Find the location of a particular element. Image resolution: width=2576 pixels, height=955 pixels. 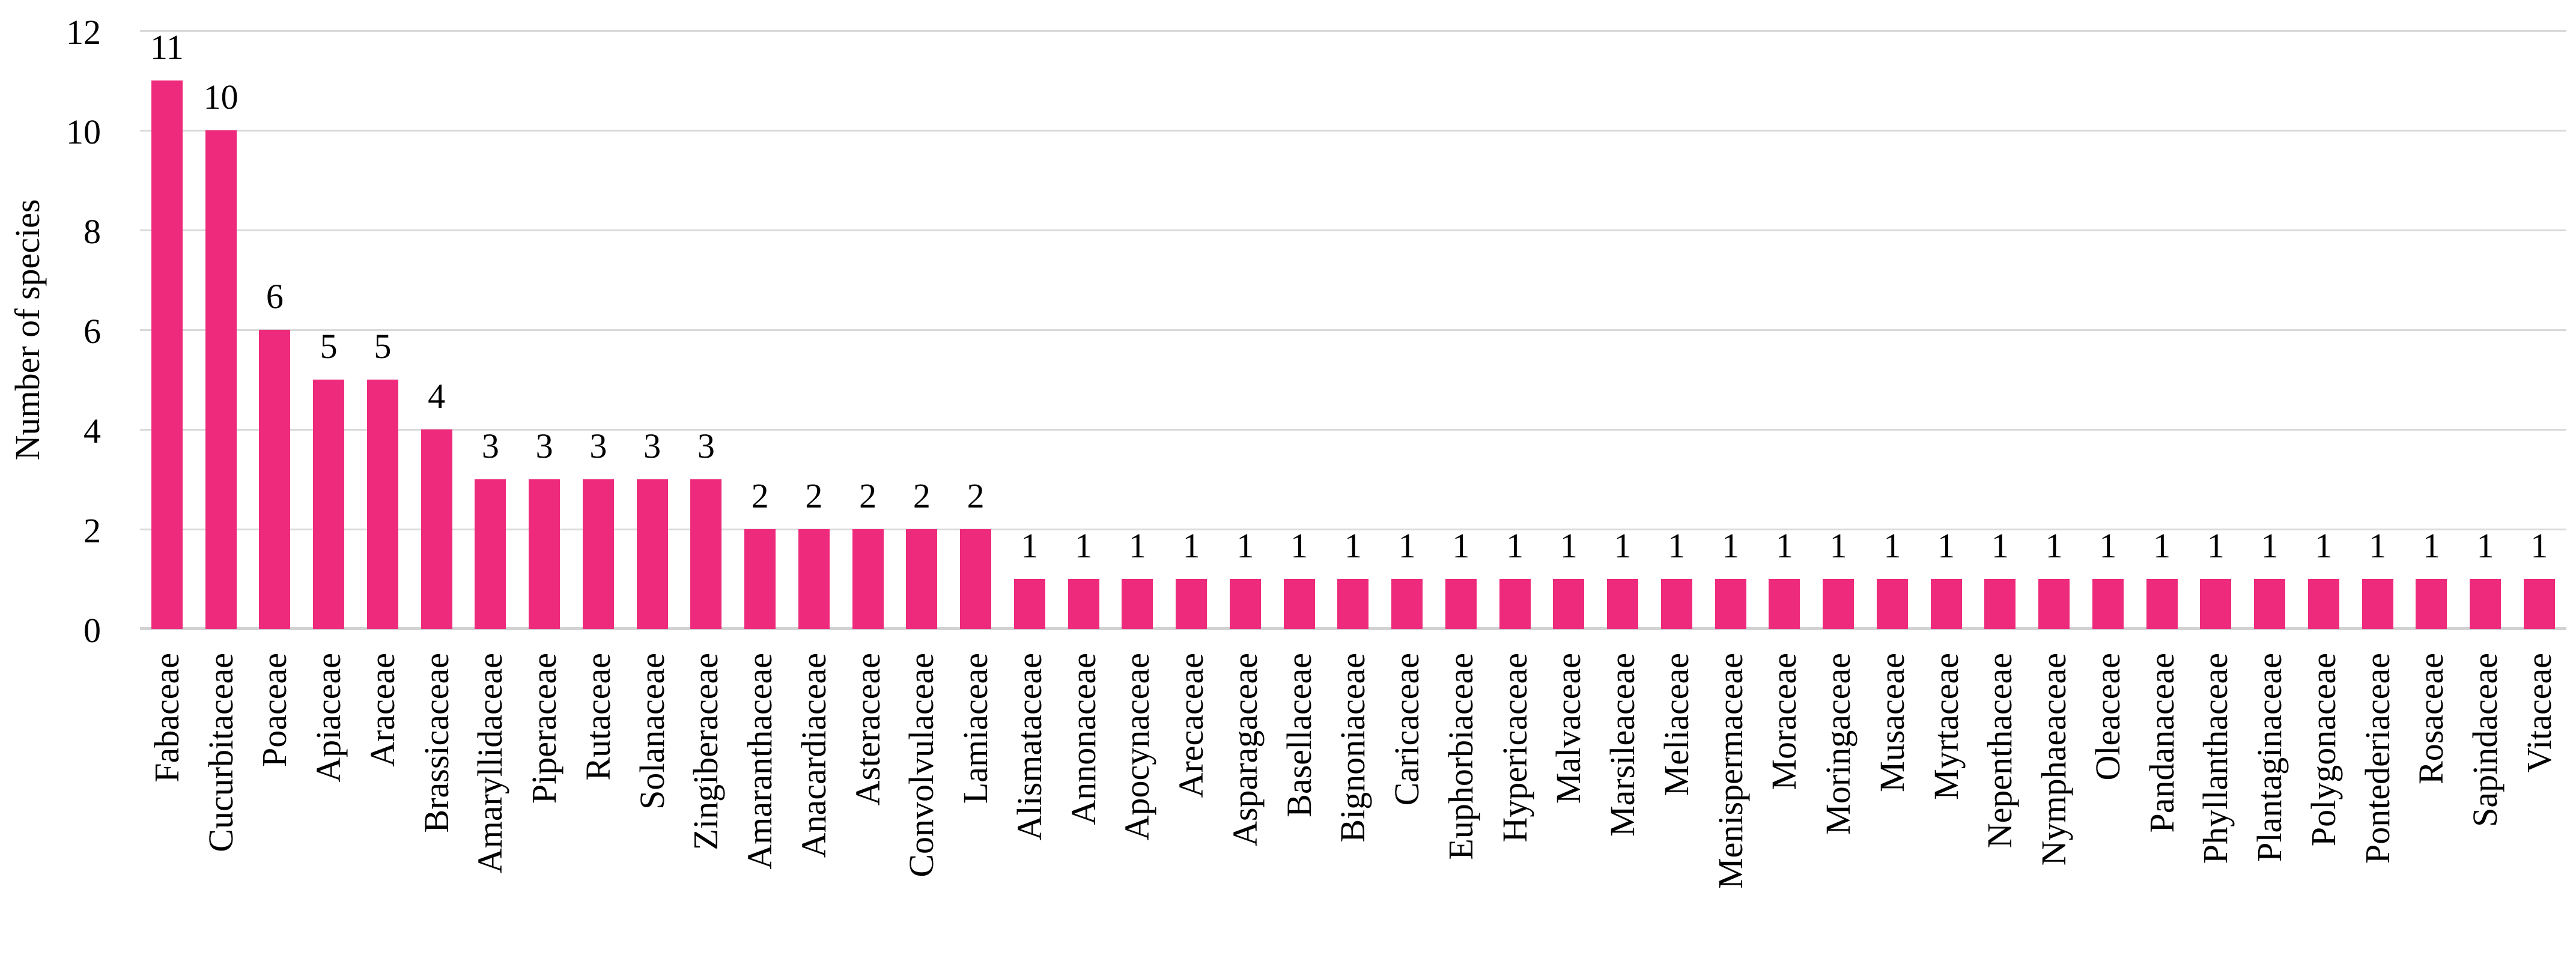

bar-Solanaceae is located at coordinates (652, 554).